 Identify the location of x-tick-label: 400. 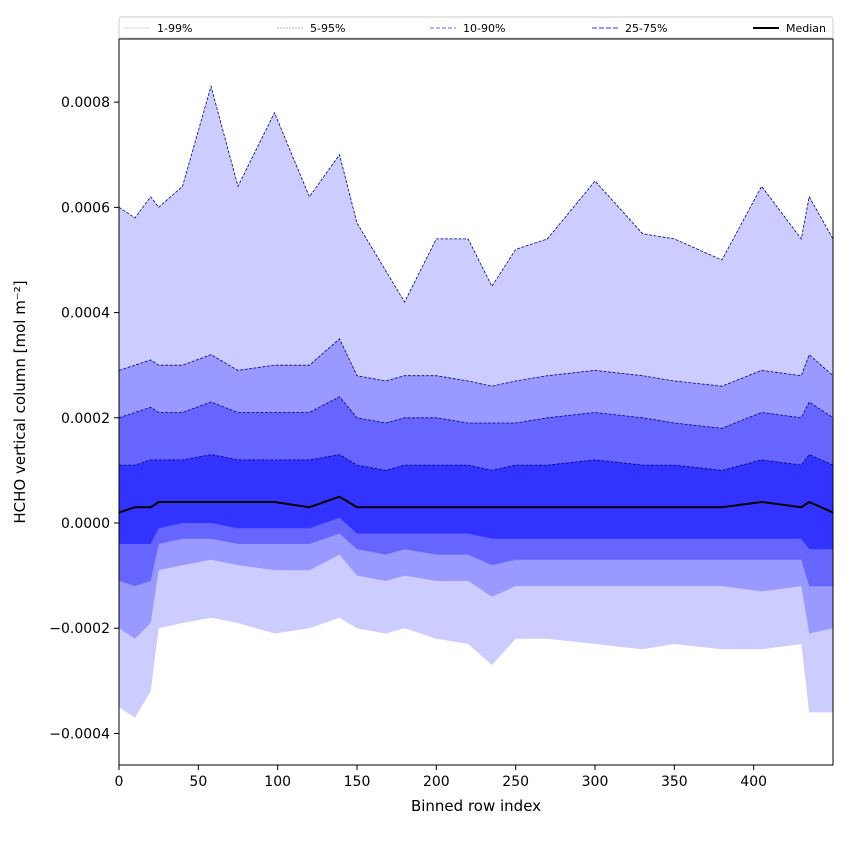
(753, 782).